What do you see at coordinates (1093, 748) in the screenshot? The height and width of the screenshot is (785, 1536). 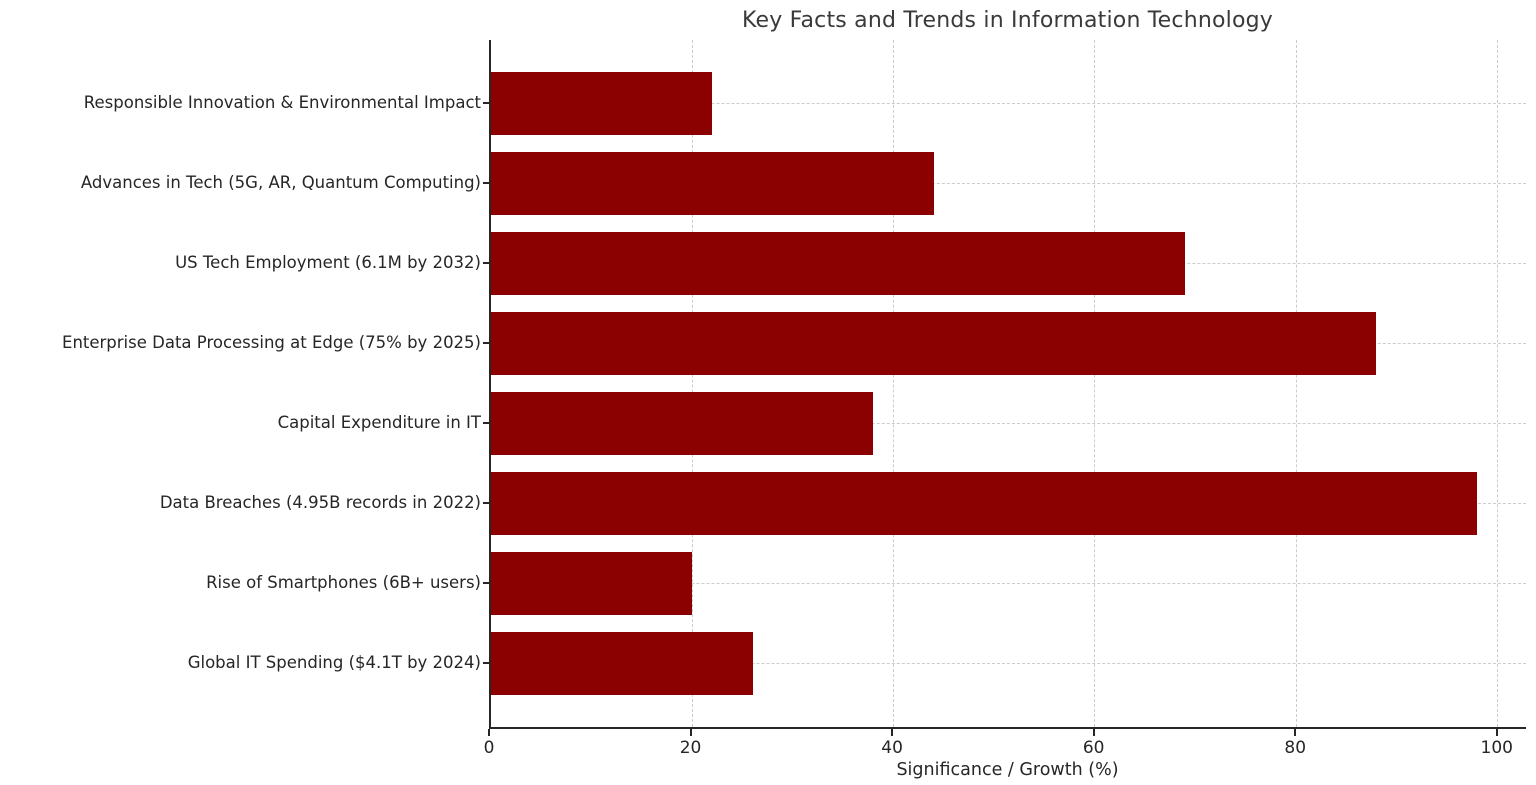 I see `x-tick-label: 60` at bounding box center [1093, 748].